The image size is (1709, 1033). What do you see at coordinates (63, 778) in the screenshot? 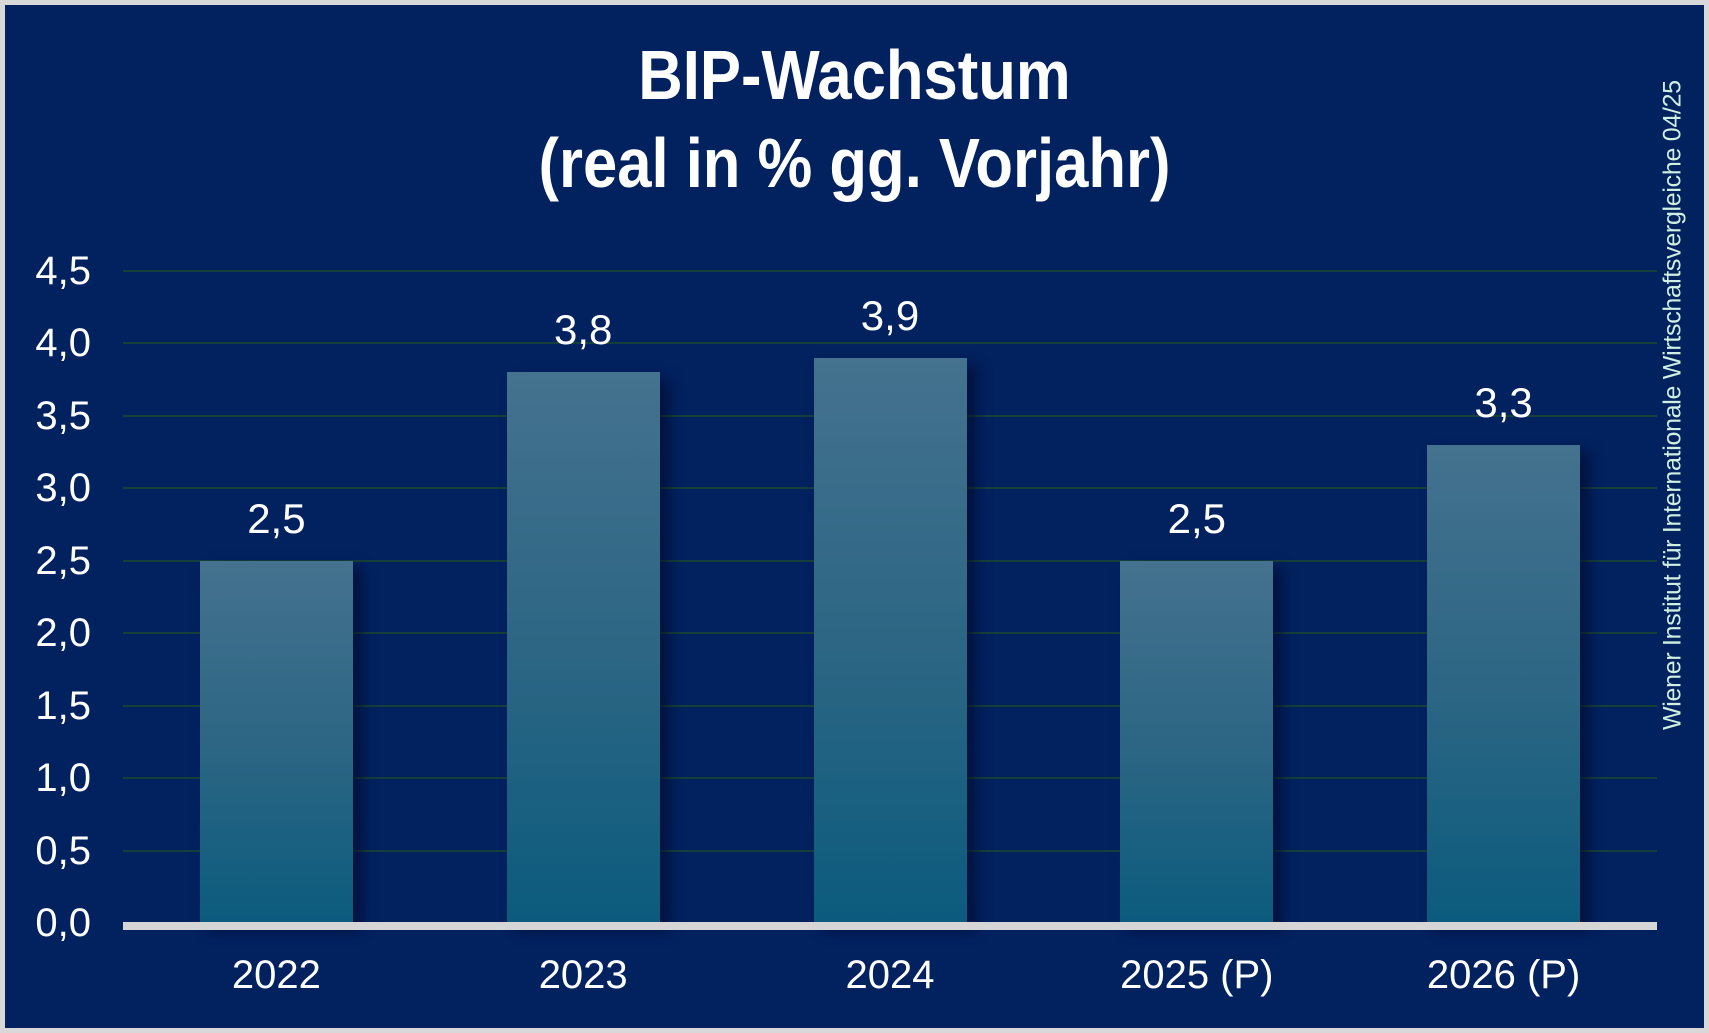
I see `y-axis-tick-label: 1,0` at bounding box center [63, 778].